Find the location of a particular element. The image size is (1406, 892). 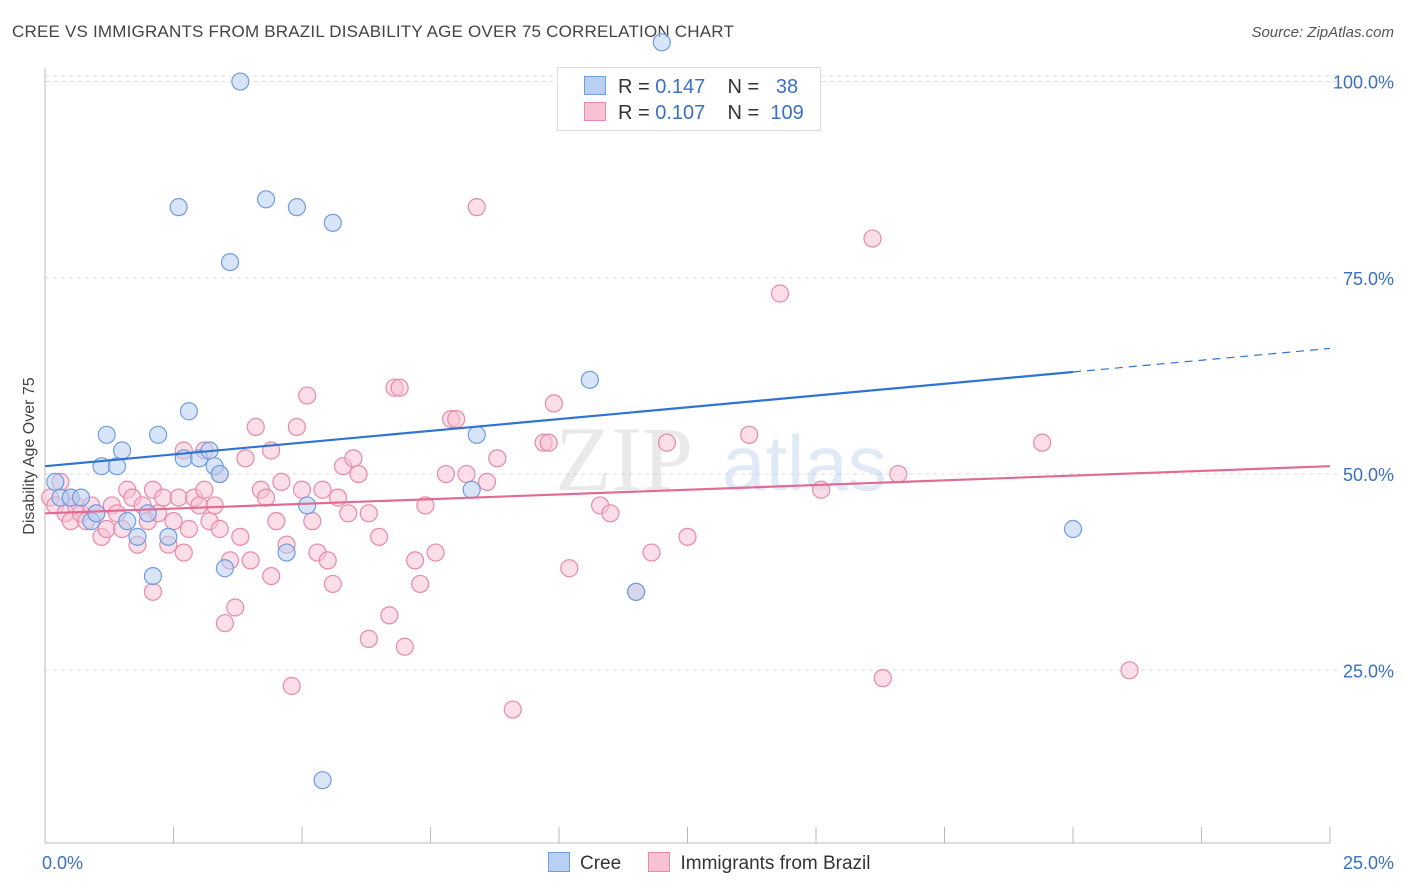

cree-trend-line is located at coordinates (559, 419).